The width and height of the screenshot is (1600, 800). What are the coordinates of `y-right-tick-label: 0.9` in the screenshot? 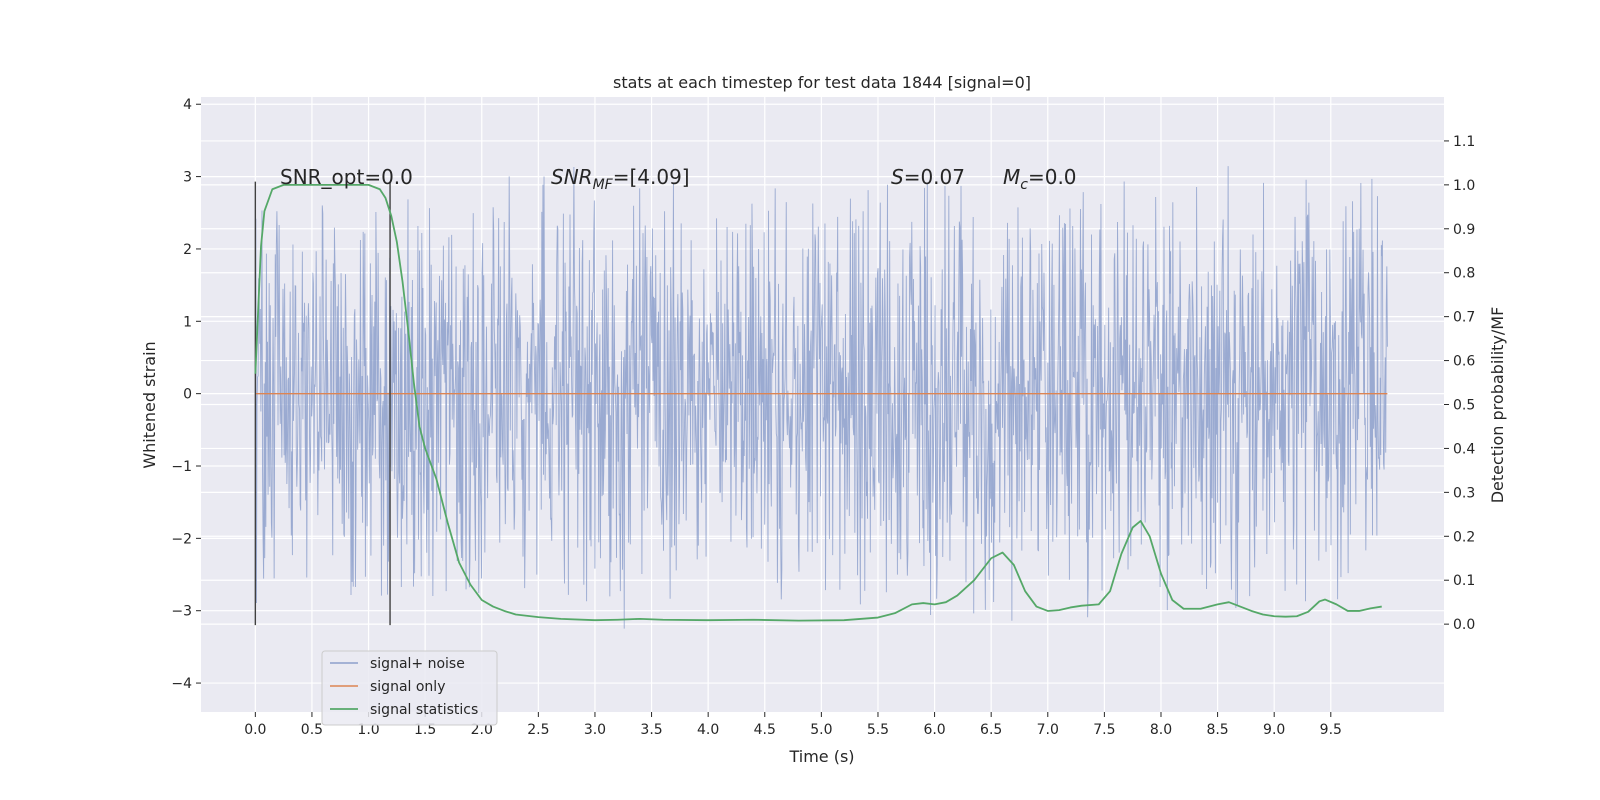 It's located at (1464, 230).